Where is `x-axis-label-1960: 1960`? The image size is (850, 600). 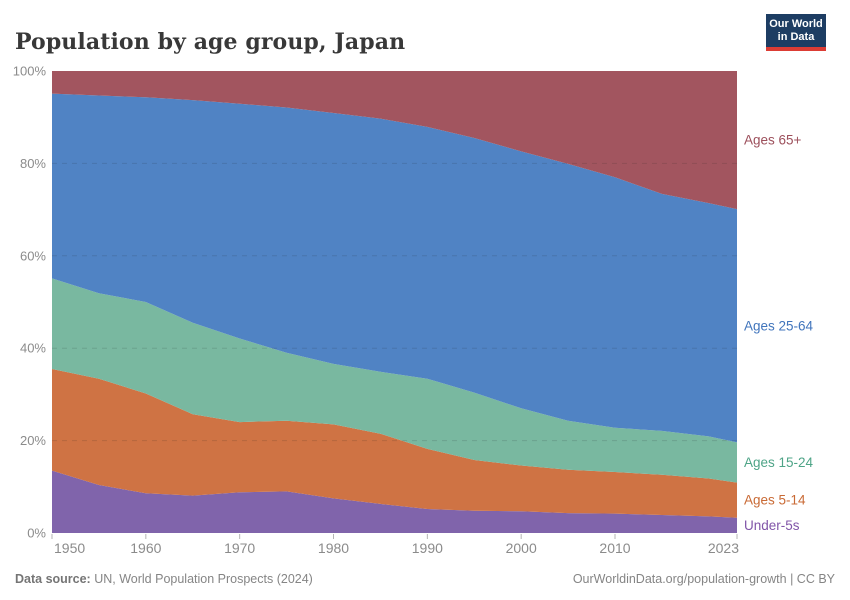 x-axis-label-1960: 1960 is located at coordinates (145, 548).